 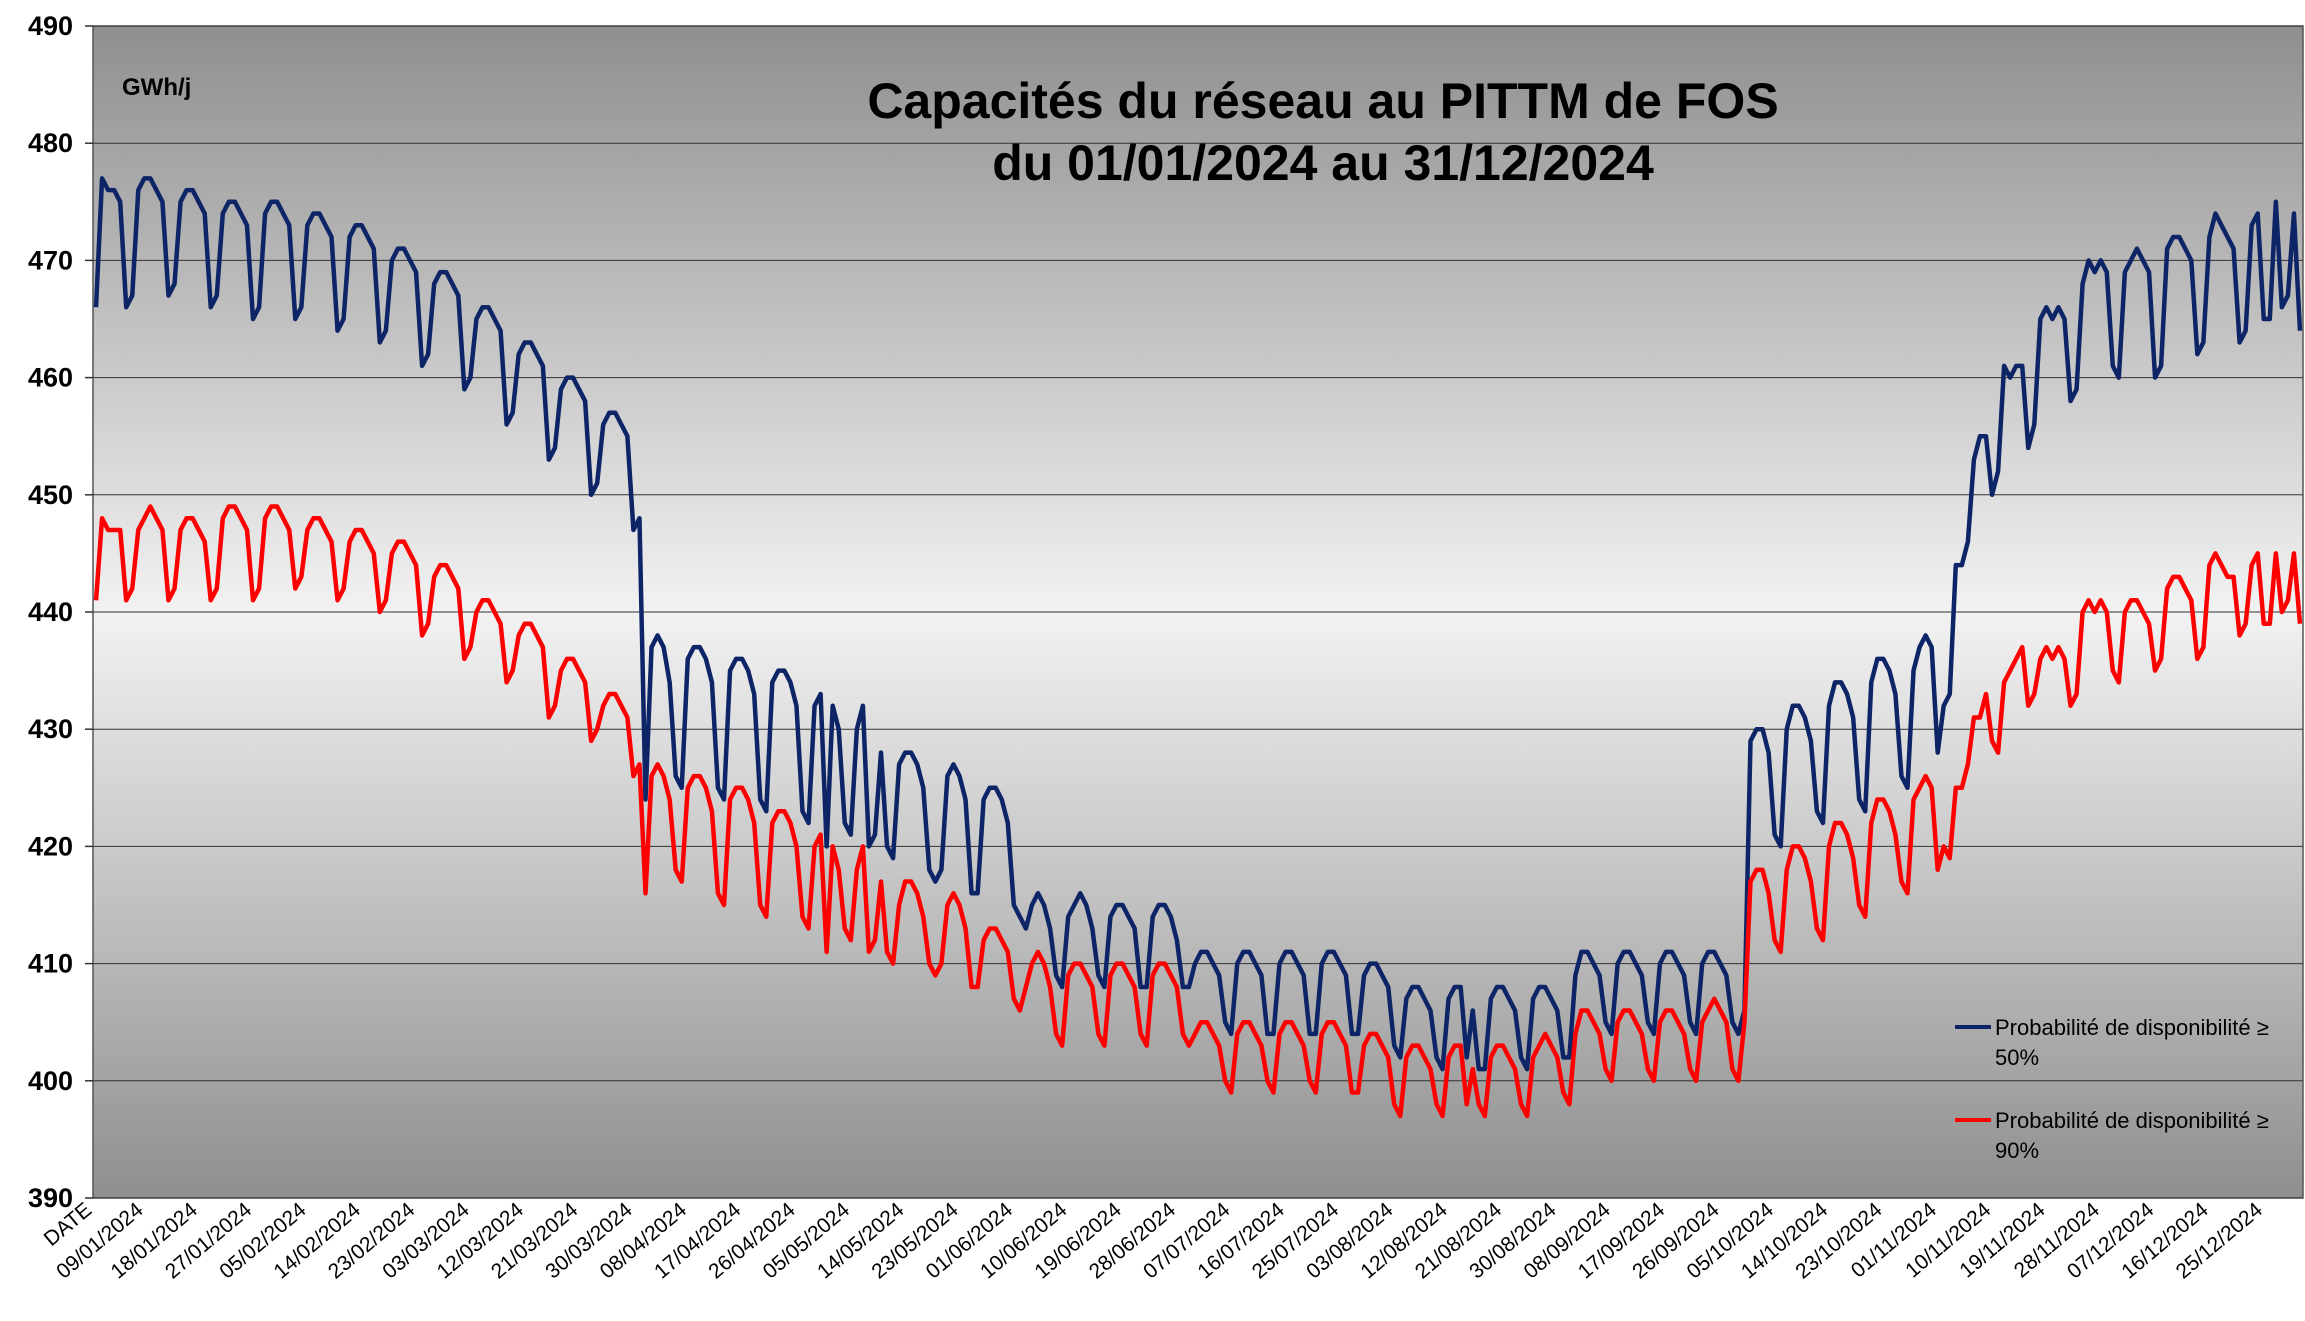 What do you see at coordinates (50, 964) in the screenshot?
I see `y-tick-label: 410` at bounding box center [50, 964].